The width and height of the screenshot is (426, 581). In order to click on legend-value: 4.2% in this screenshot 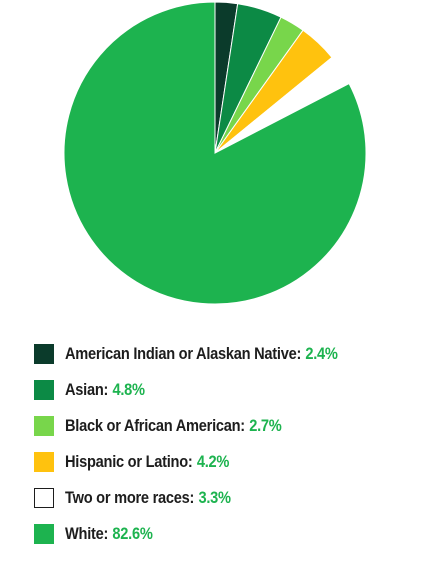, I will do `click(213, 461)`.